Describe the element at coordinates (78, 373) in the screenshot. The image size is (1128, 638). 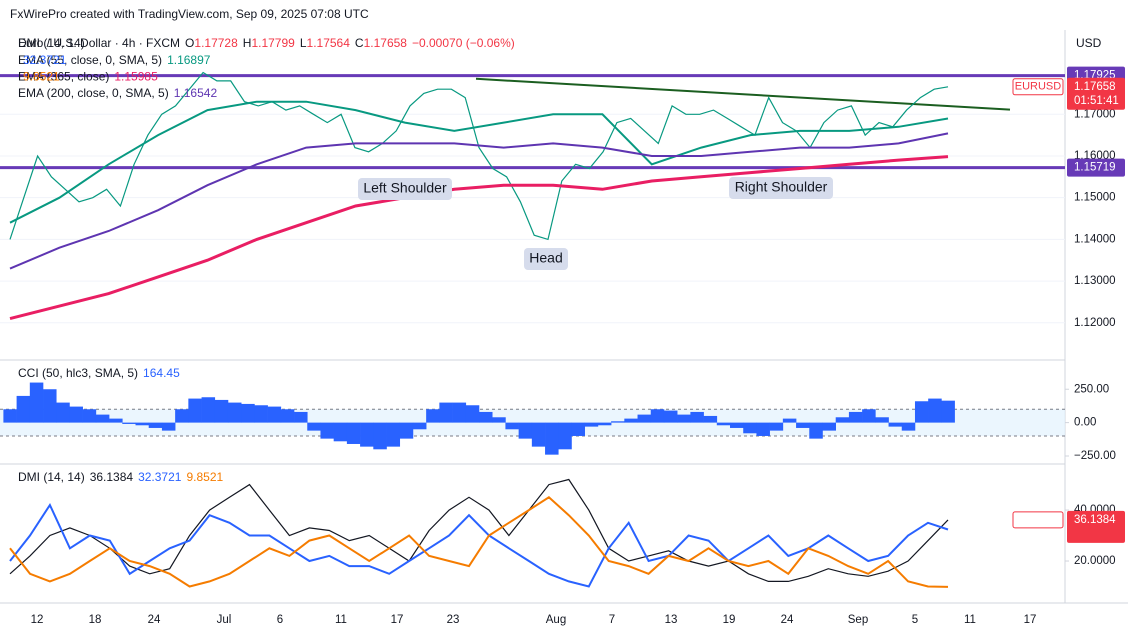
I see `indicator-name: CCI (50, hlc3, SMA, 5)` at that location.